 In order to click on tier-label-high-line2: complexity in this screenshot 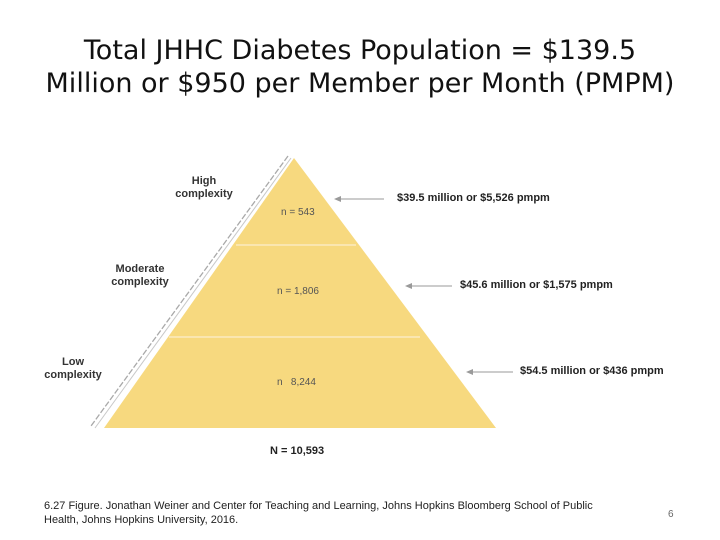, I will do `click(204, 194)`.